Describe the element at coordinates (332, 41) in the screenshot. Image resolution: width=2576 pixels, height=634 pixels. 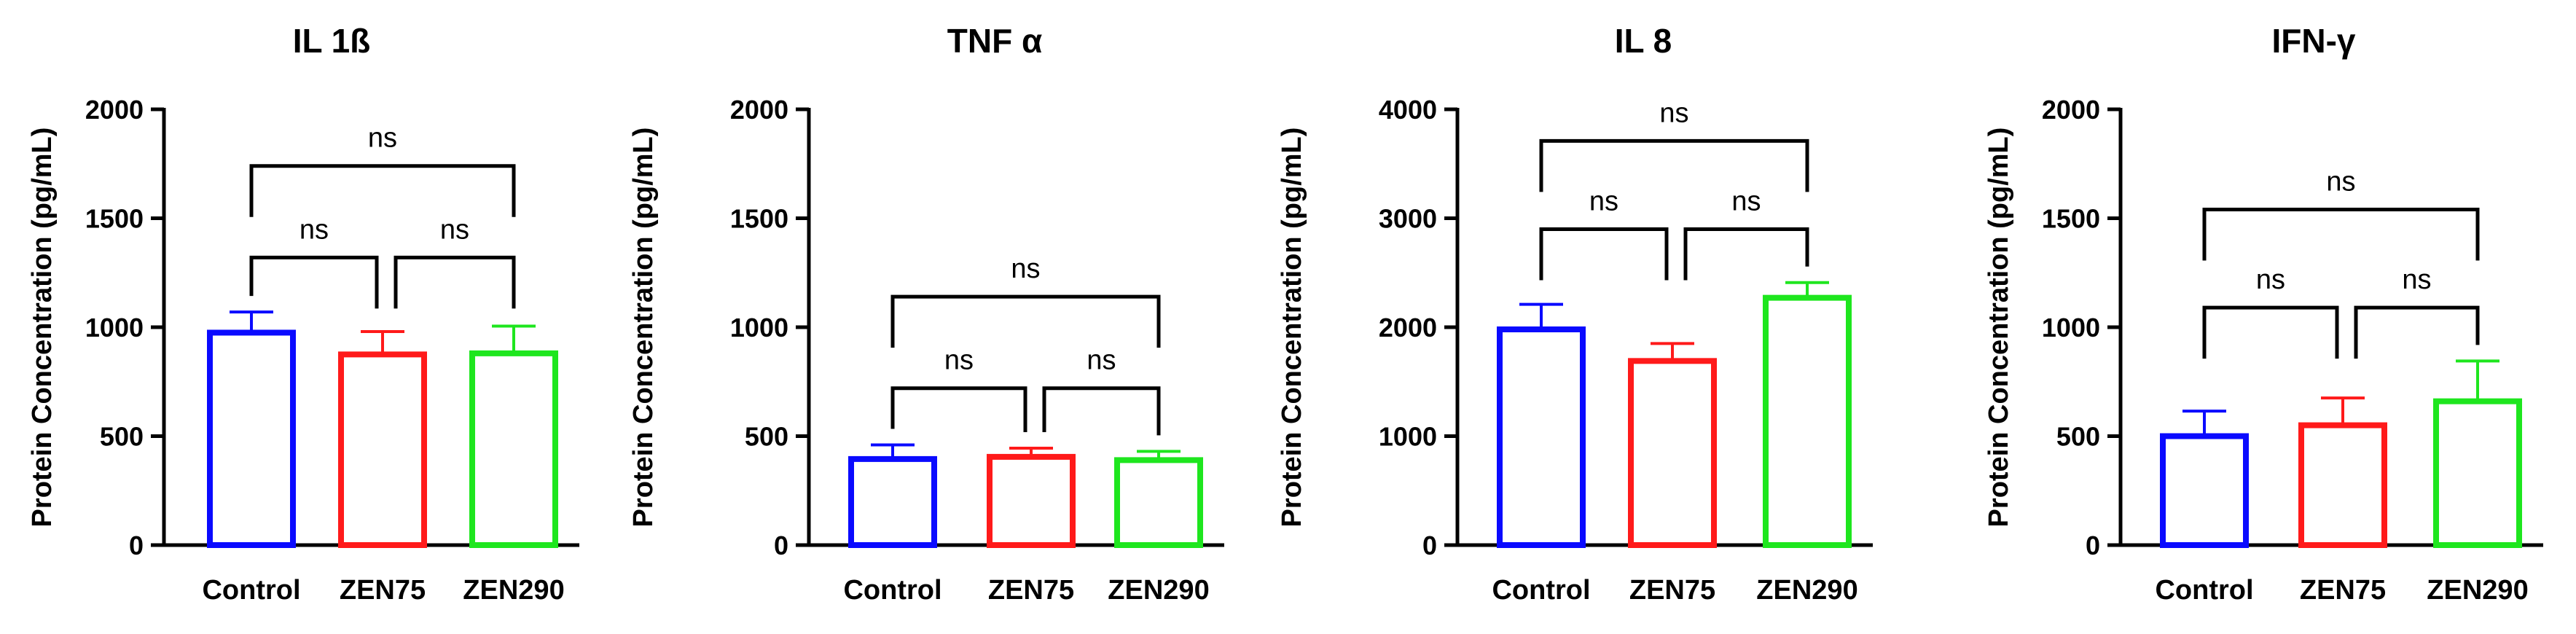
I see `chart-title: IL 1ß` at that location.